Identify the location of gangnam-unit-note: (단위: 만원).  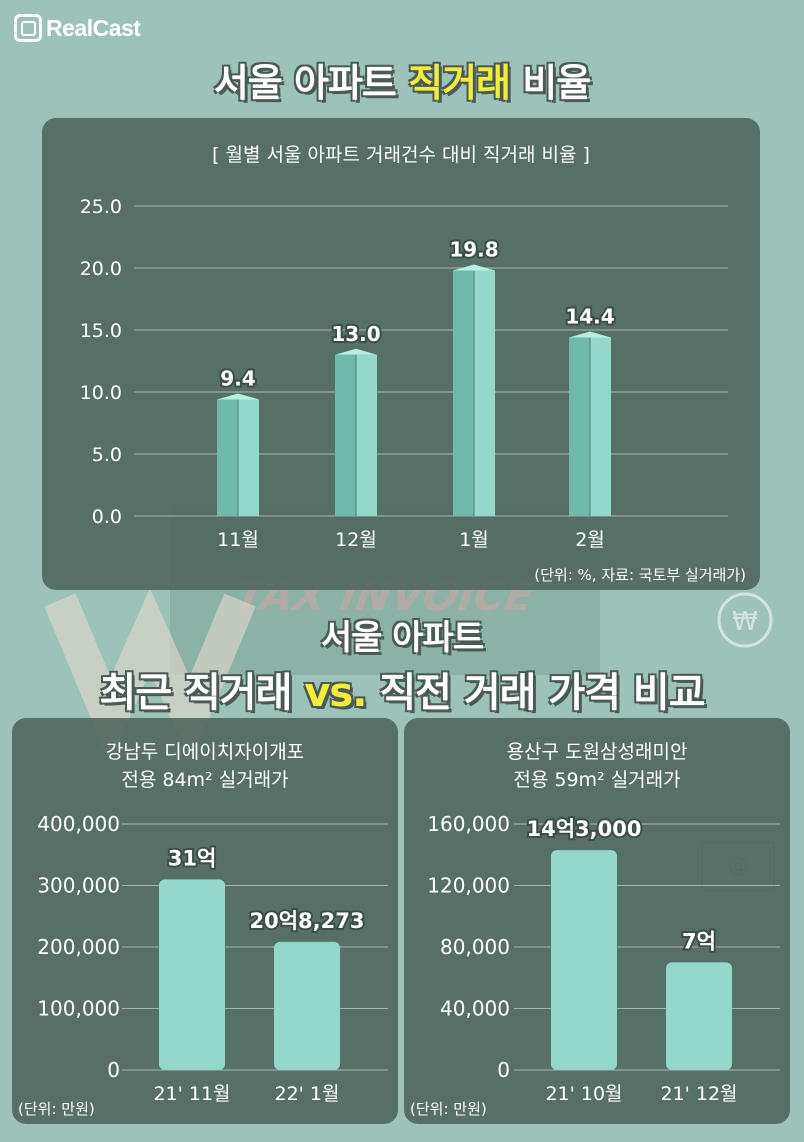
(56, 1109).